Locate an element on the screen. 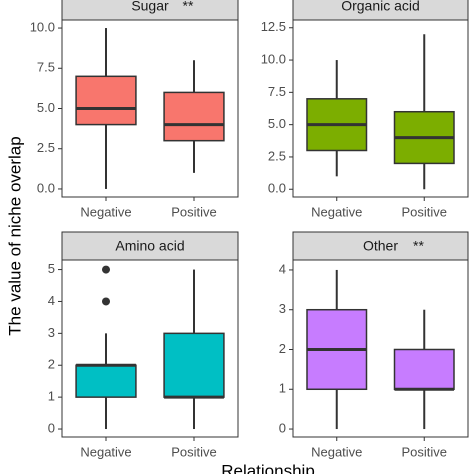  y-tick-label: 12.5 is located at coordinates (273, 26).